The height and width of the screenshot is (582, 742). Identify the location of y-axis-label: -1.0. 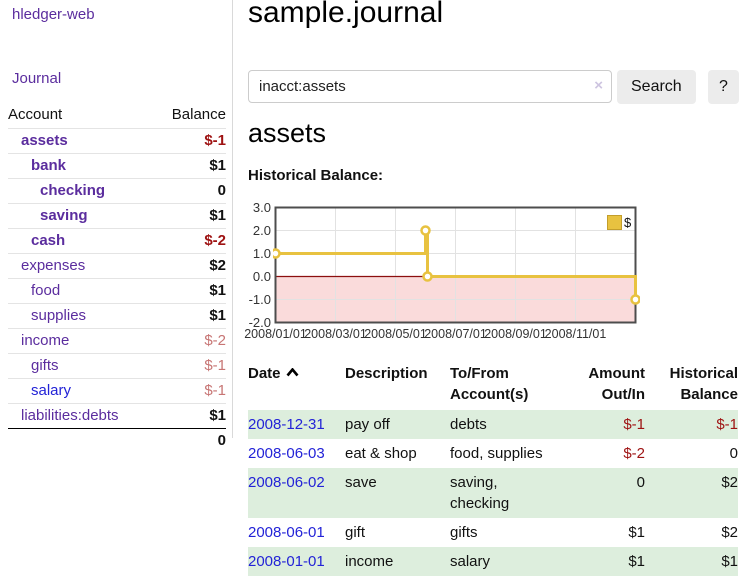
(259, 299).